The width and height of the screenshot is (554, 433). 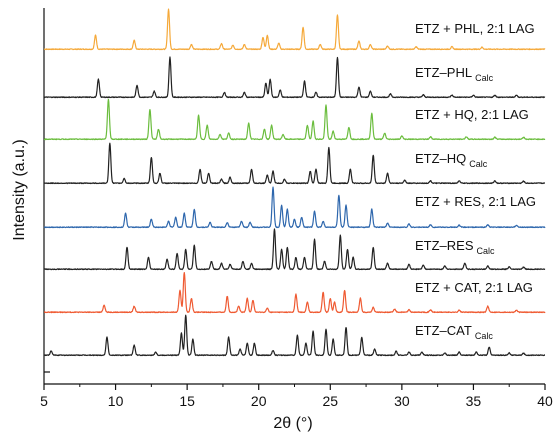 I want to click on y-axis-label: Intensity (a.u.), so click(x=19, y=189).